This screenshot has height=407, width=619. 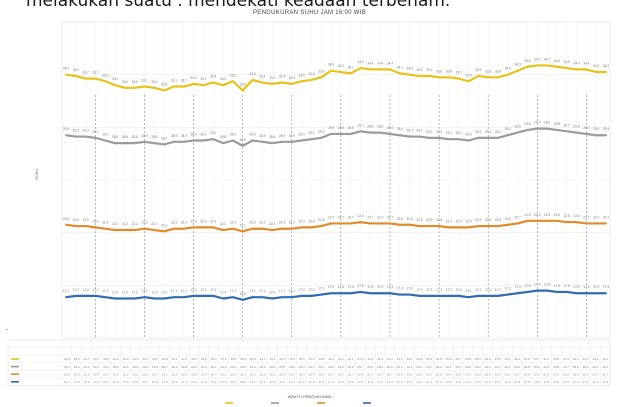 I want to click on series-1-data-label: 33.5, so click(x=468, y=75).